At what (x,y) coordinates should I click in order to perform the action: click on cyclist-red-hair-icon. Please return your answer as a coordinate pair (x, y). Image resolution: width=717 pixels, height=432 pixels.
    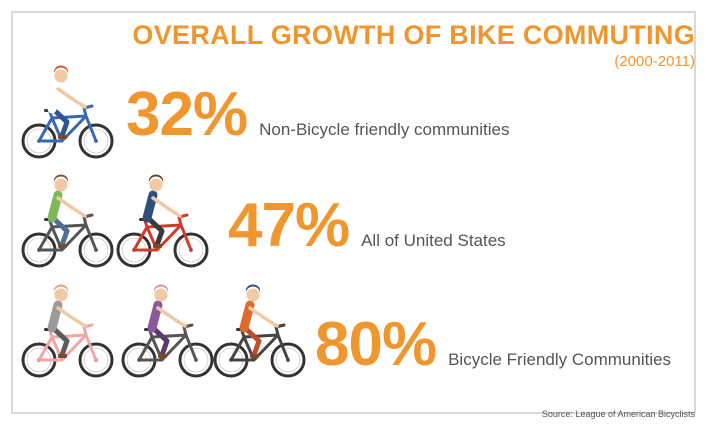
    Looking at the image, I should click on (67, 112).